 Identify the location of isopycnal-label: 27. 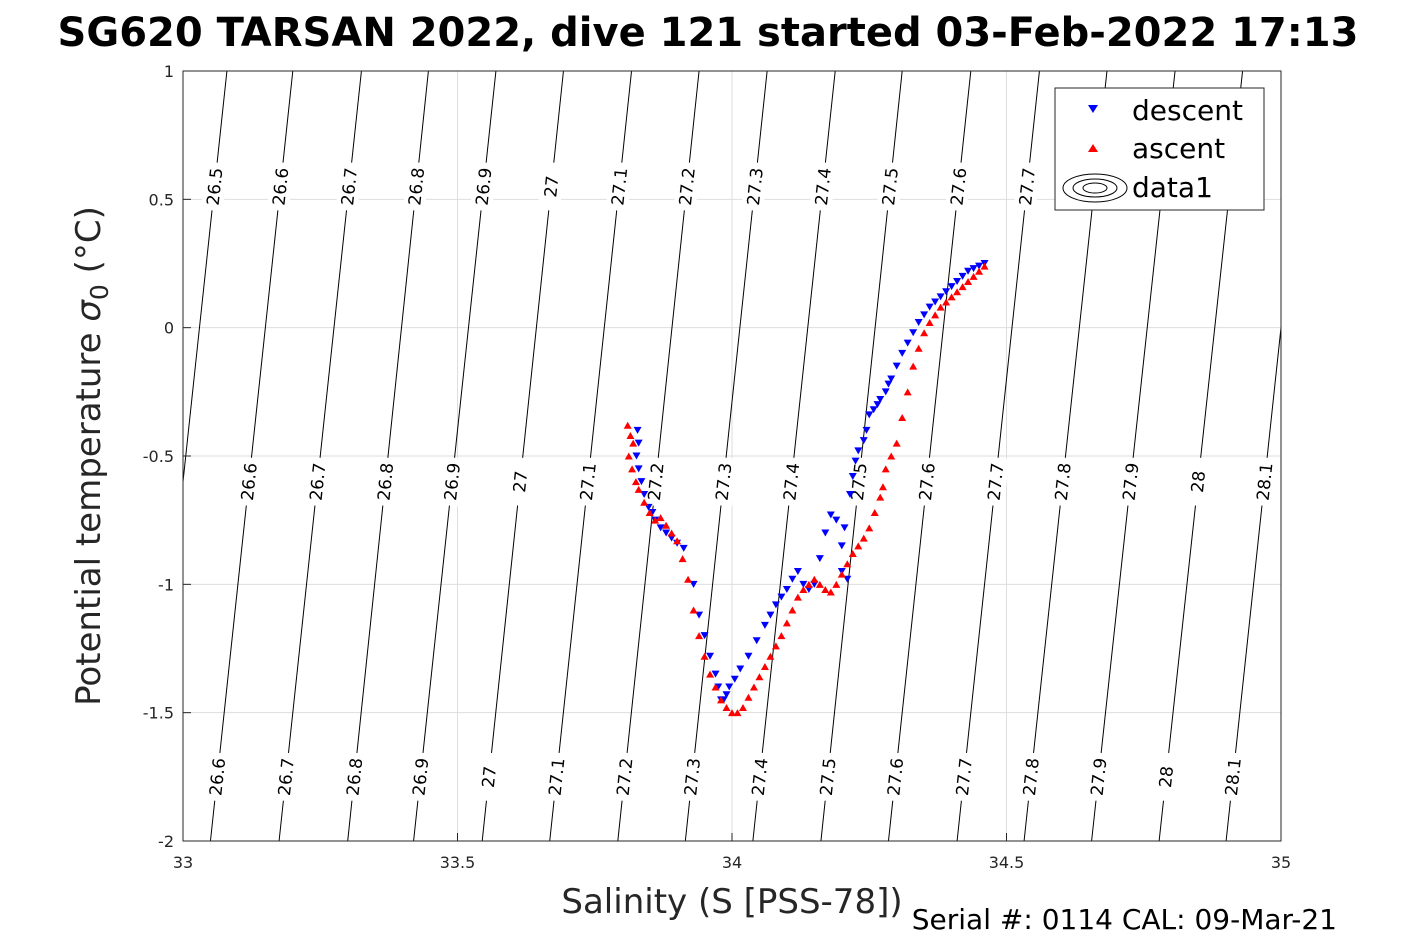
(489, 776).